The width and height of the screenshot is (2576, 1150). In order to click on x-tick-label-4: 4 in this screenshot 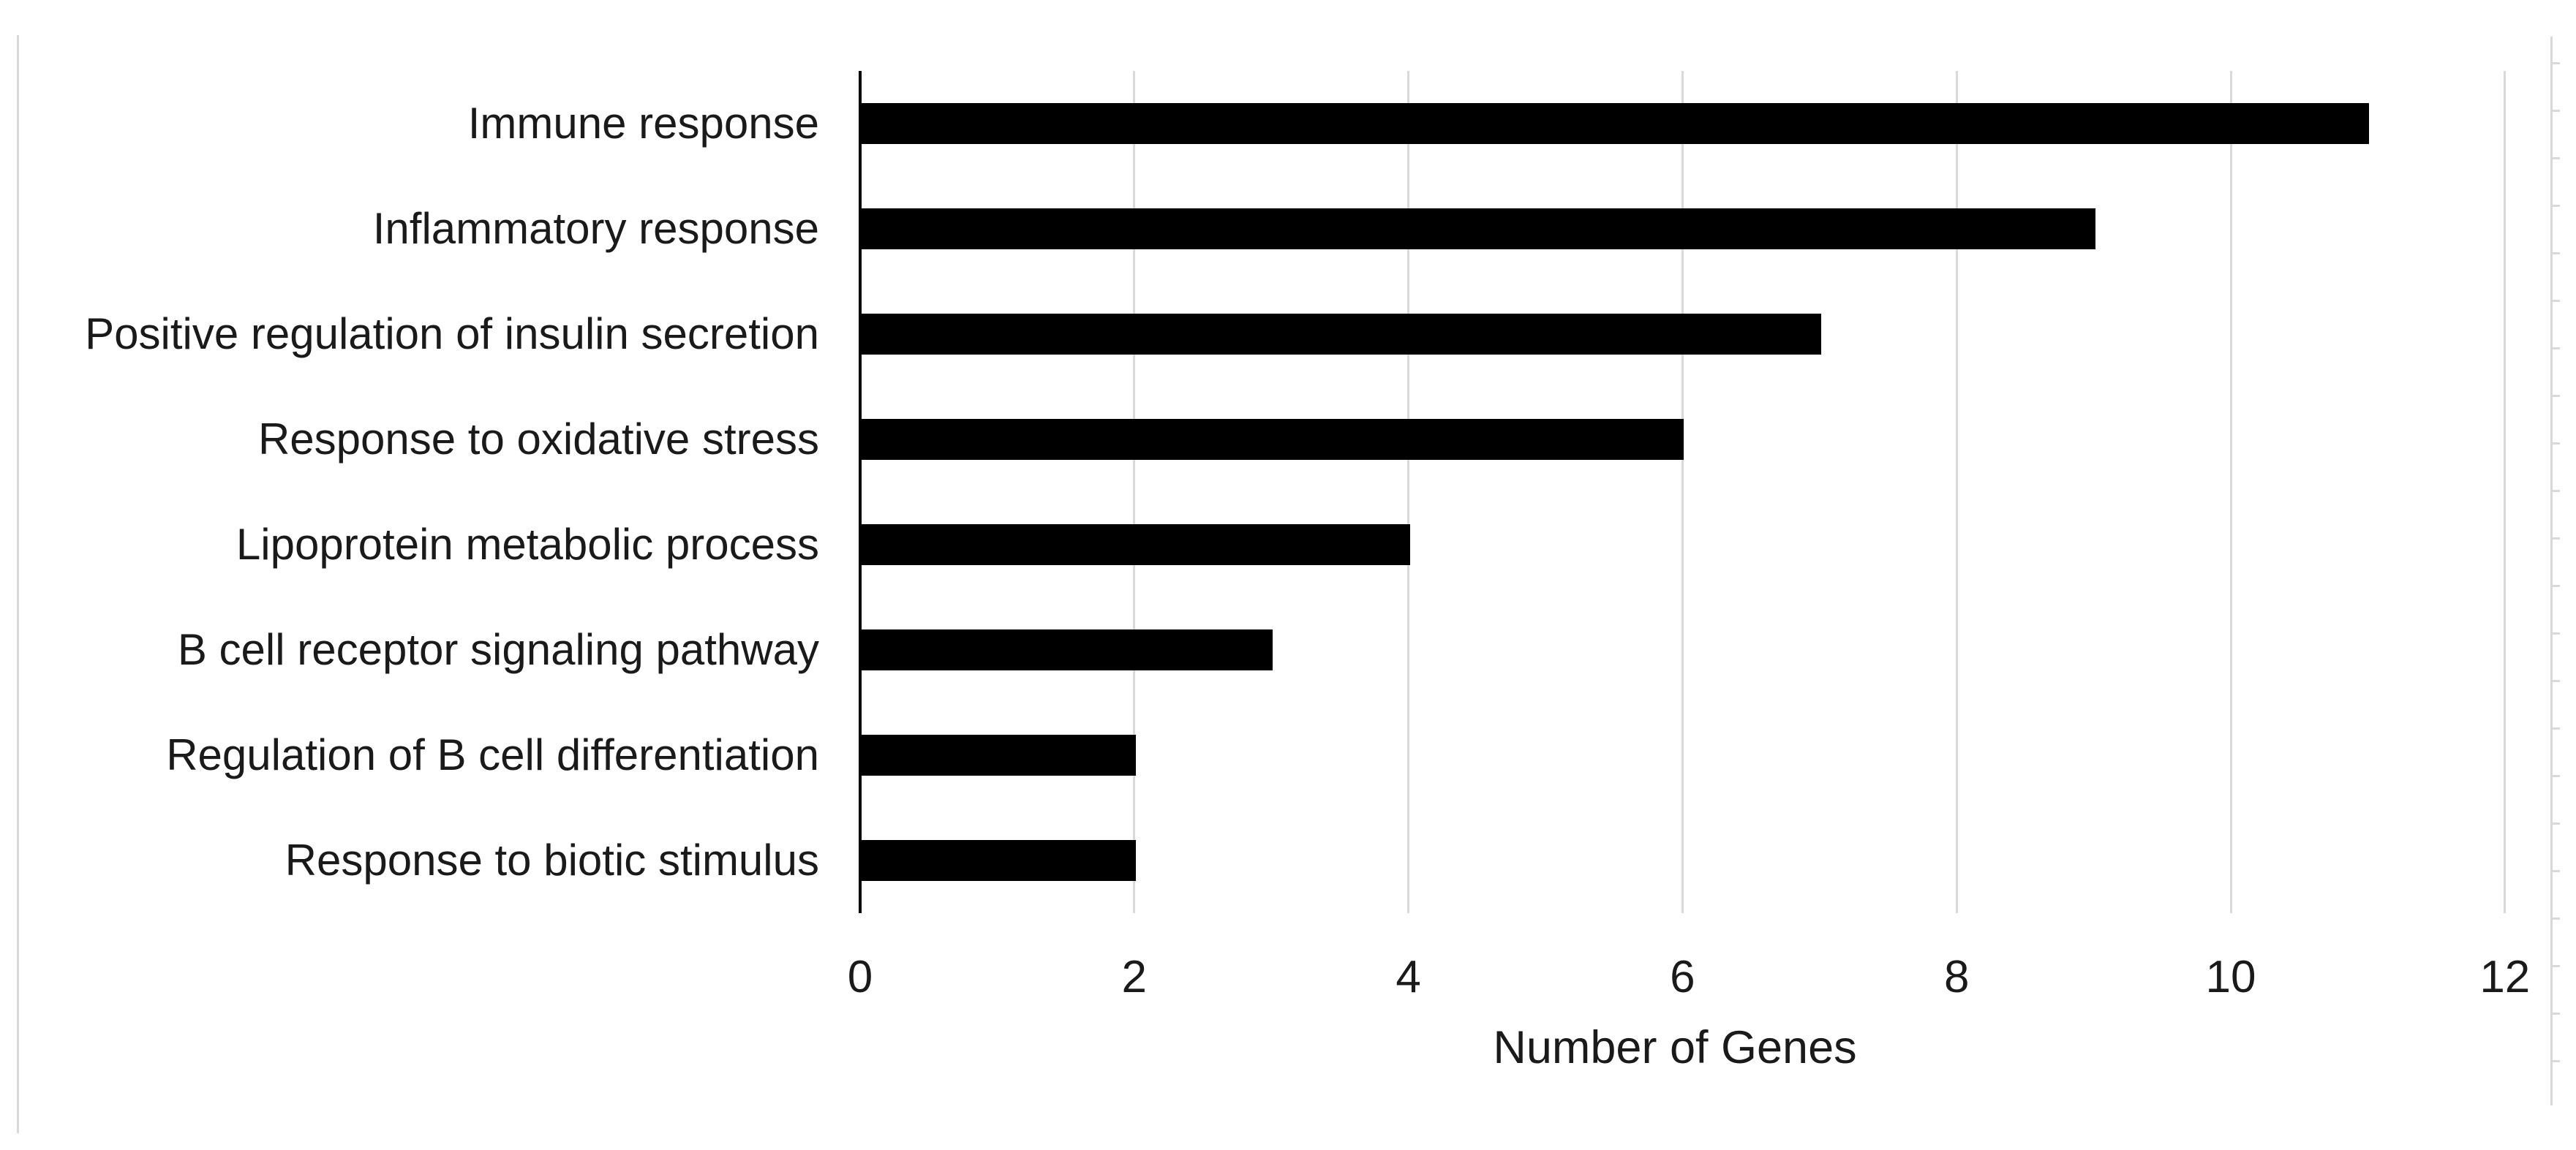, I will do `click(1408, 977)`.